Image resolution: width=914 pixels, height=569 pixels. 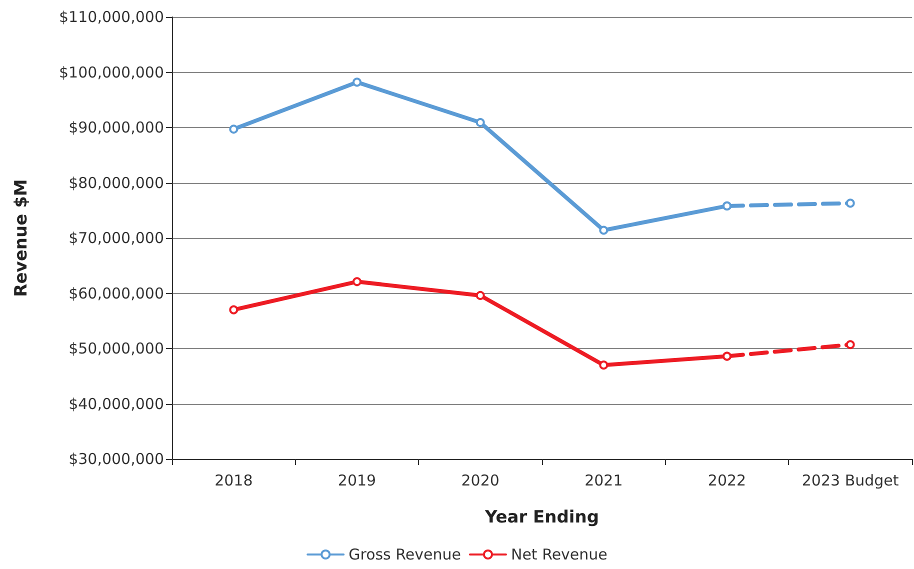 What do you see at coordinates (559, 555) in the screenshot?
I see `legend-label: Net Revenue` at bounding box center [559, 555].